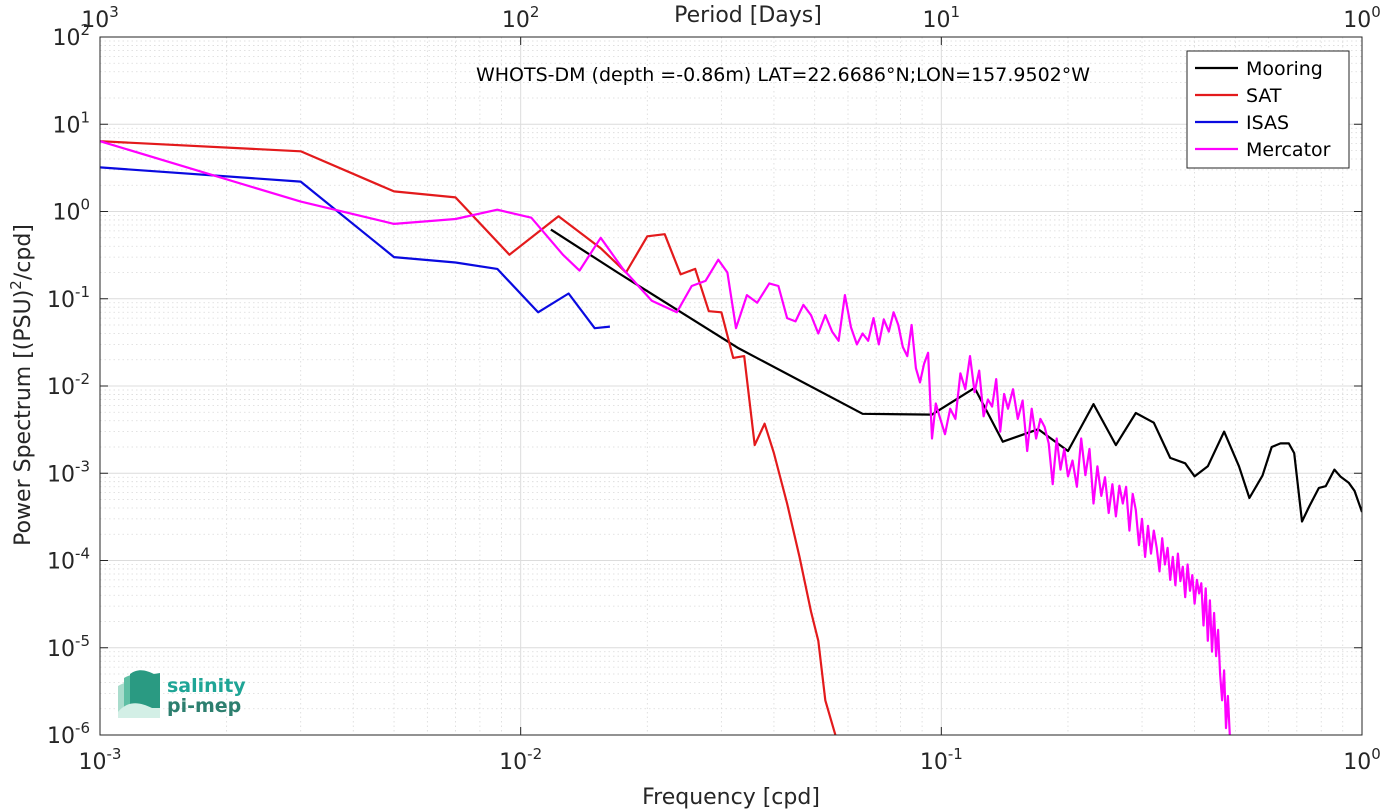 This screenshot has width=1383, height=809. What do you see at coordinates (1267, 123) in the screenshot?
I see `legend-label-isas: ISAS` at bounding box center [1267, 123].